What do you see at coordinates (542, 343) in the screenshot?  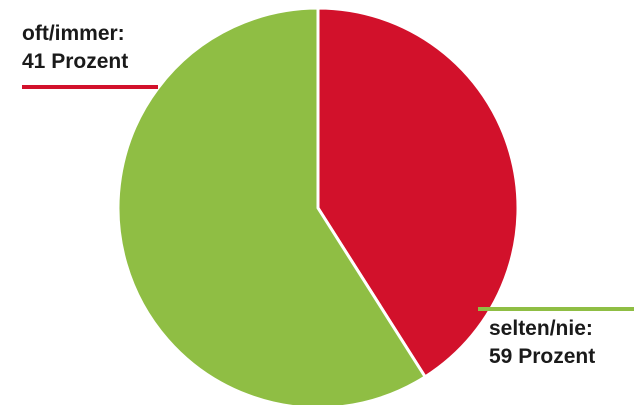 I see `slice-label-selten-nie: selten/nie: 59 Prozent` at bounding box center [542, 343].